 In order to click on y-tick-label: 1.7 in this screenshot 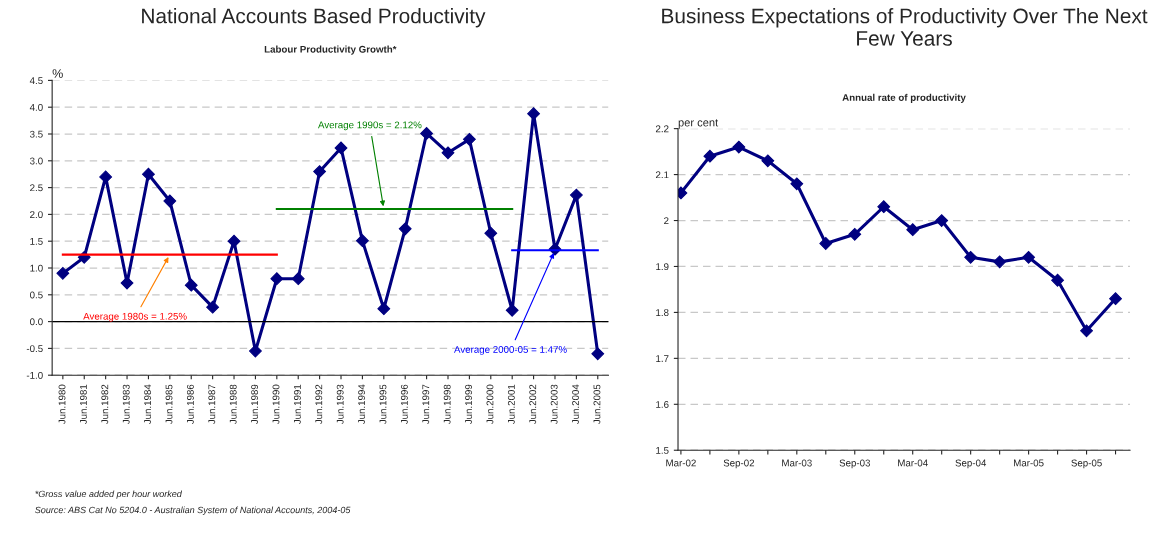, I will do `click(662, 358)`.